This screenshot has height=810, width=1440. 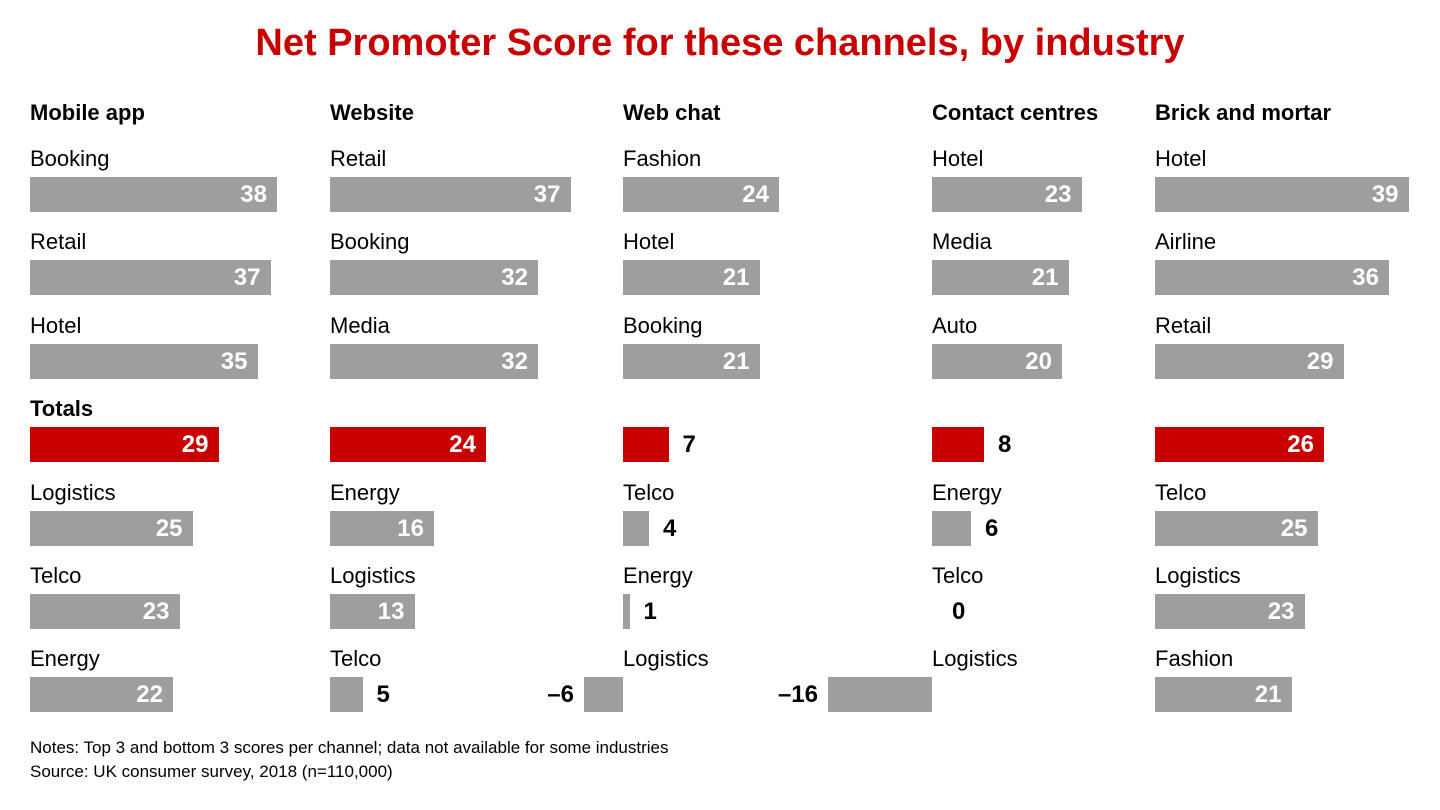 I want to click on value-label: –16, so click(x=797, y=695).